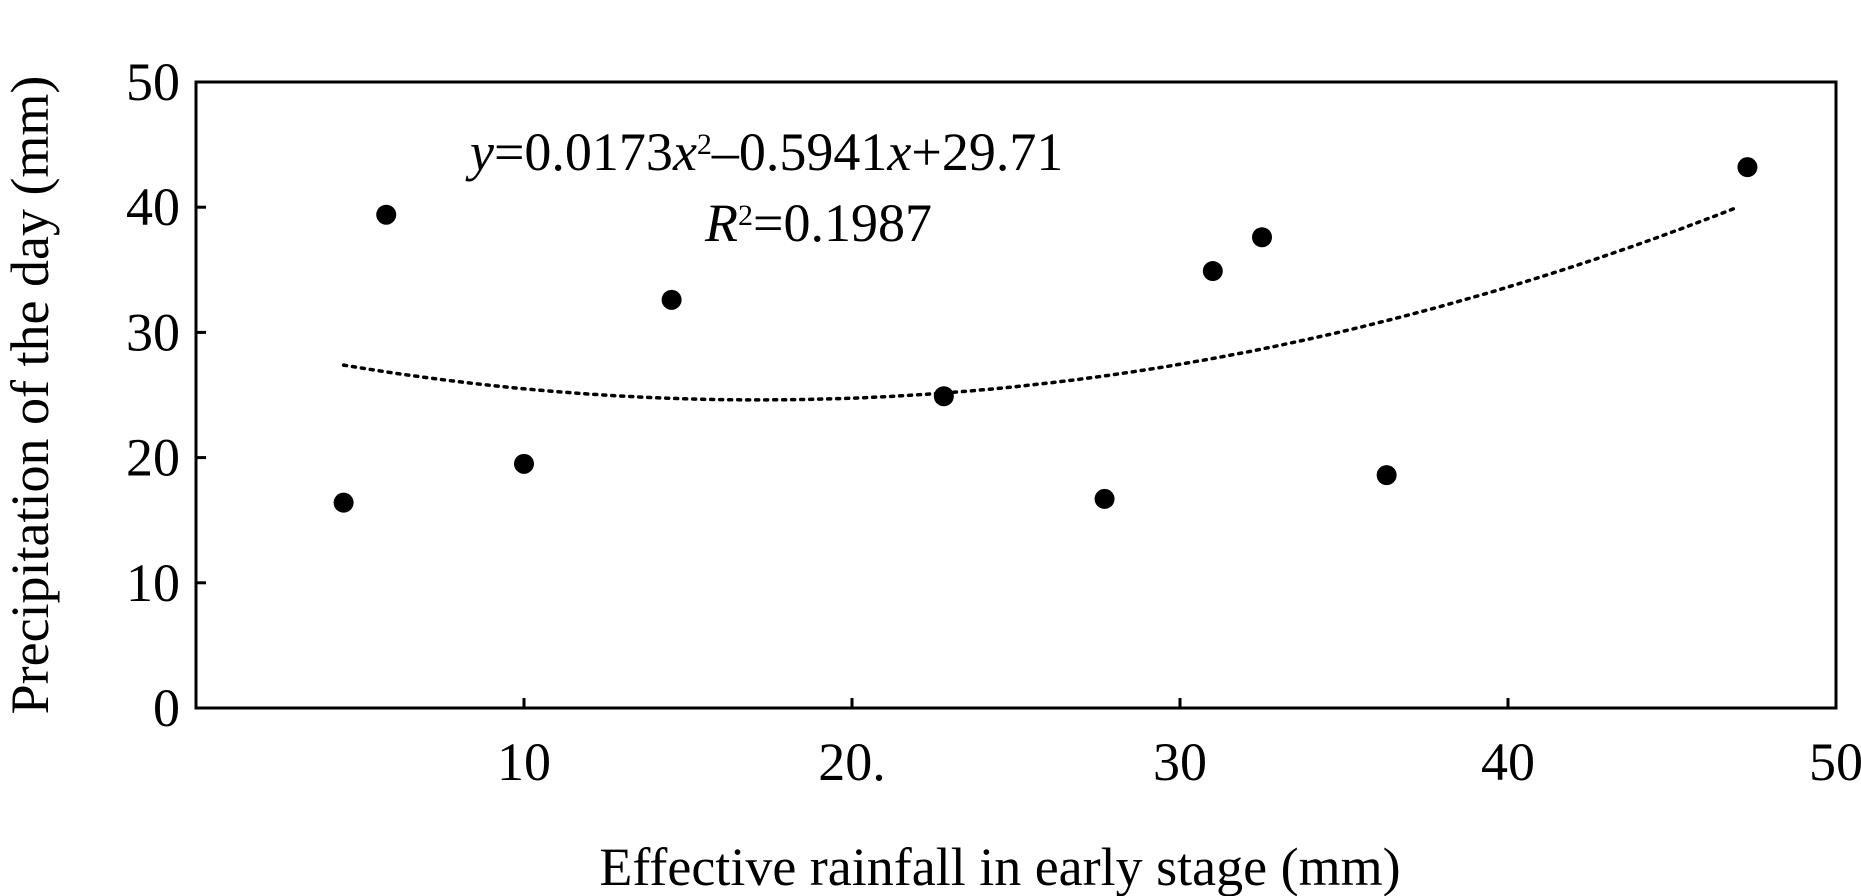 This screenshot has height=896, width=1861. What do you see at coordinates (818, 223) in the screenshot?
I see `r-squared-label: R2=0.1987` at bounding box center [818, 223].